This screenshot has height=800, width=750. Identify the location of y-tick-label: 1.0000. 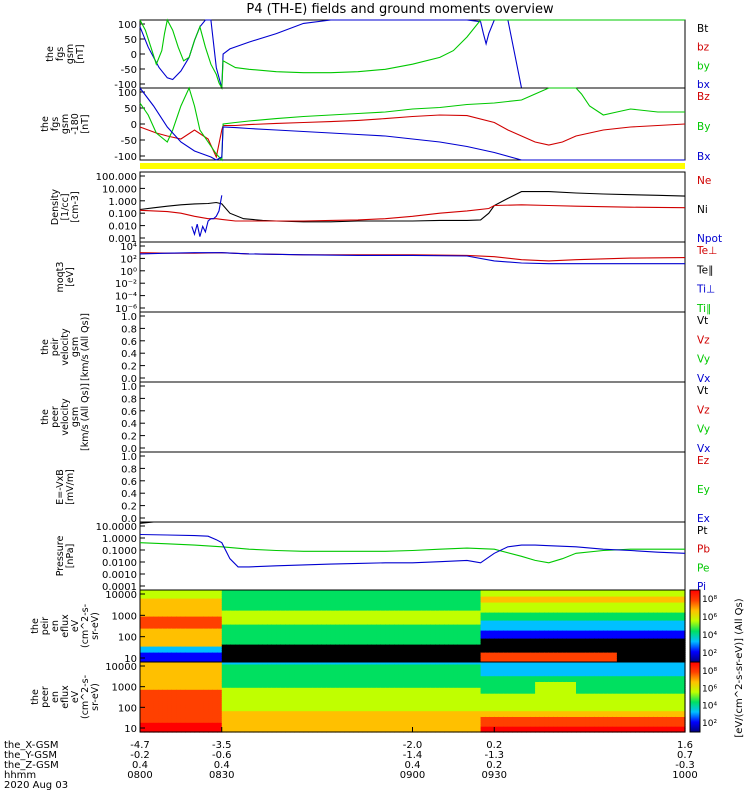
(119, 539).